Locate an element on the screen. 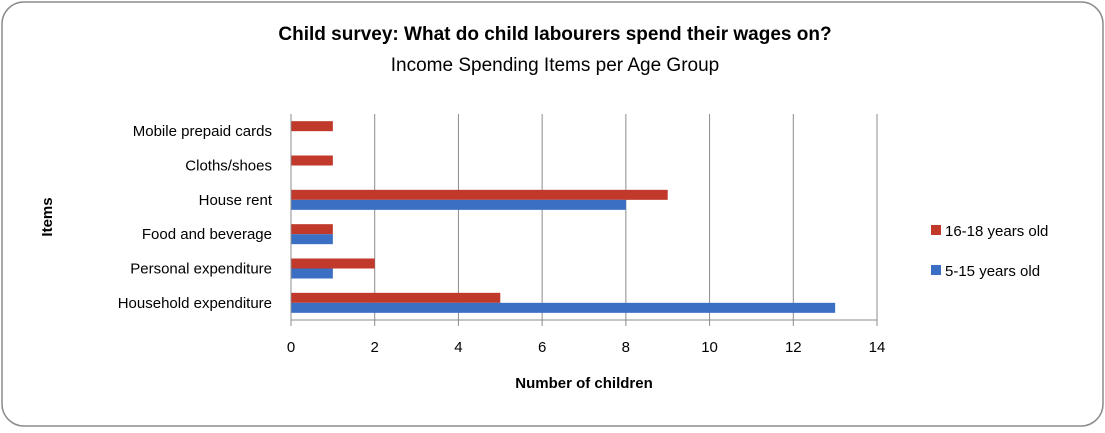 The image size is (1105, 433). category-label: House rent is located at coordinates (236, 200).